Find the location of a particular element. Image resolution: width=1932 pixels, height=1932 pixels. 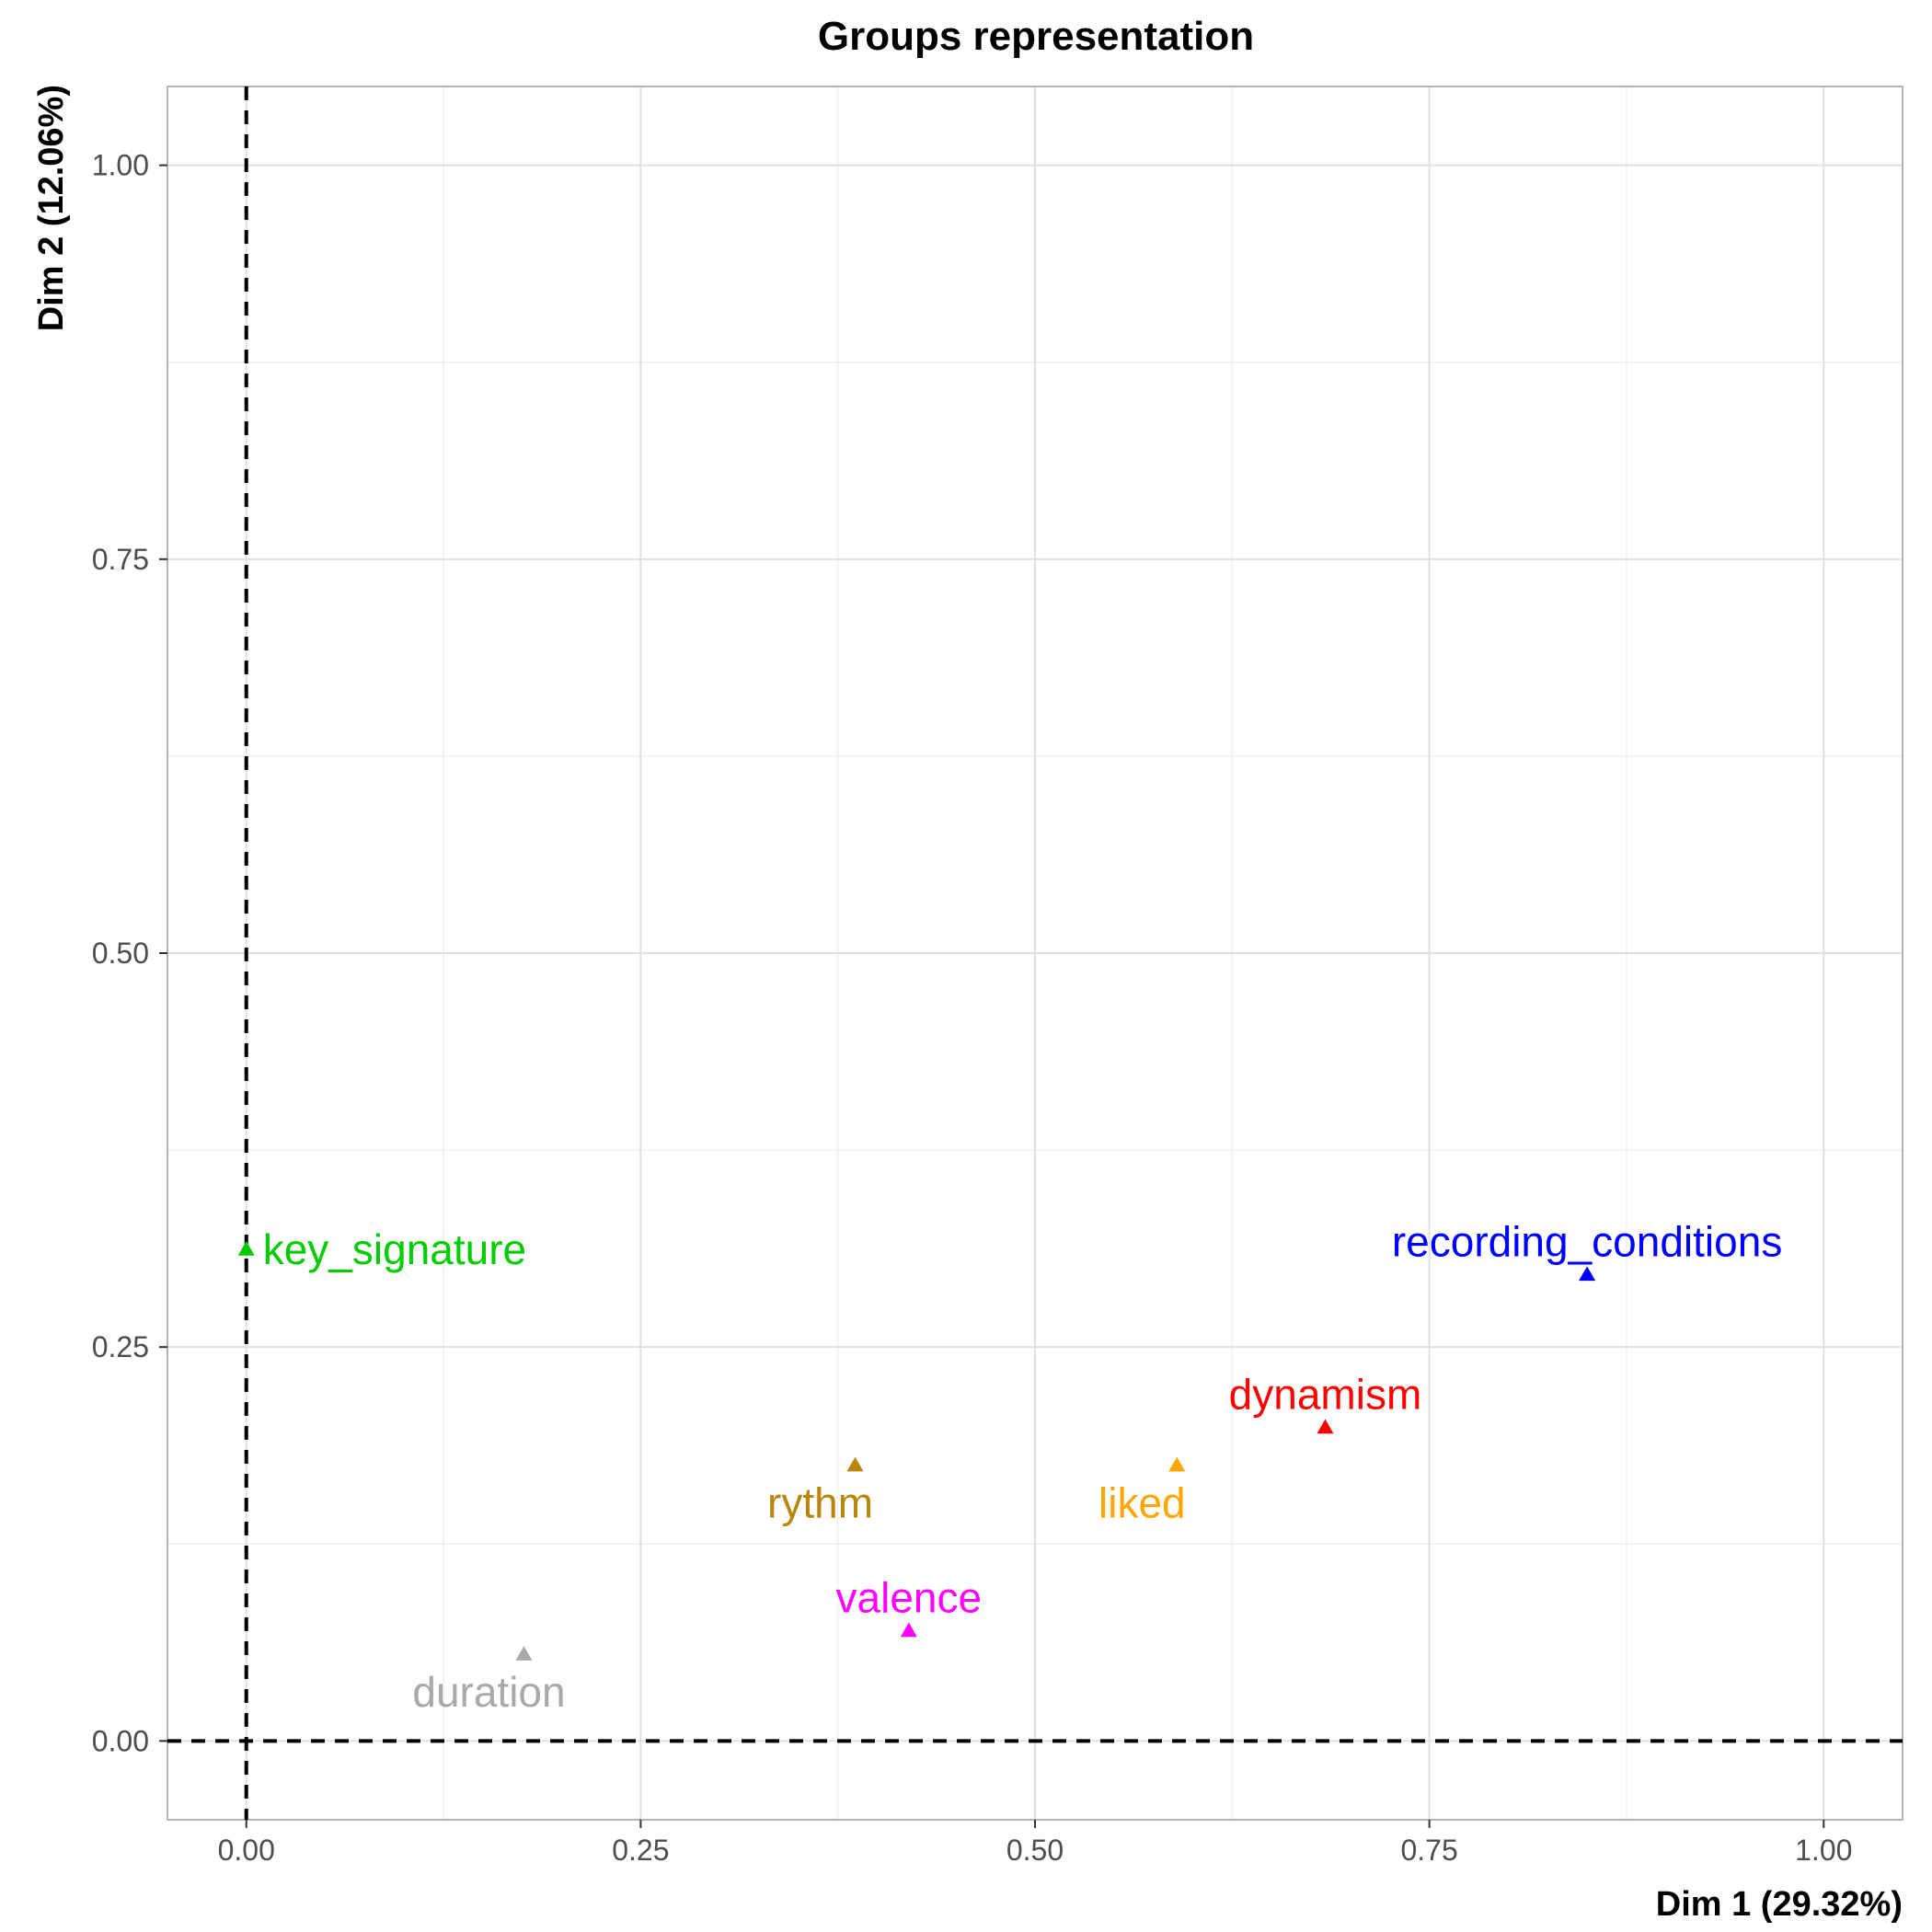

y-tick-label: 0.25 is located at coordinates (120, 1346).